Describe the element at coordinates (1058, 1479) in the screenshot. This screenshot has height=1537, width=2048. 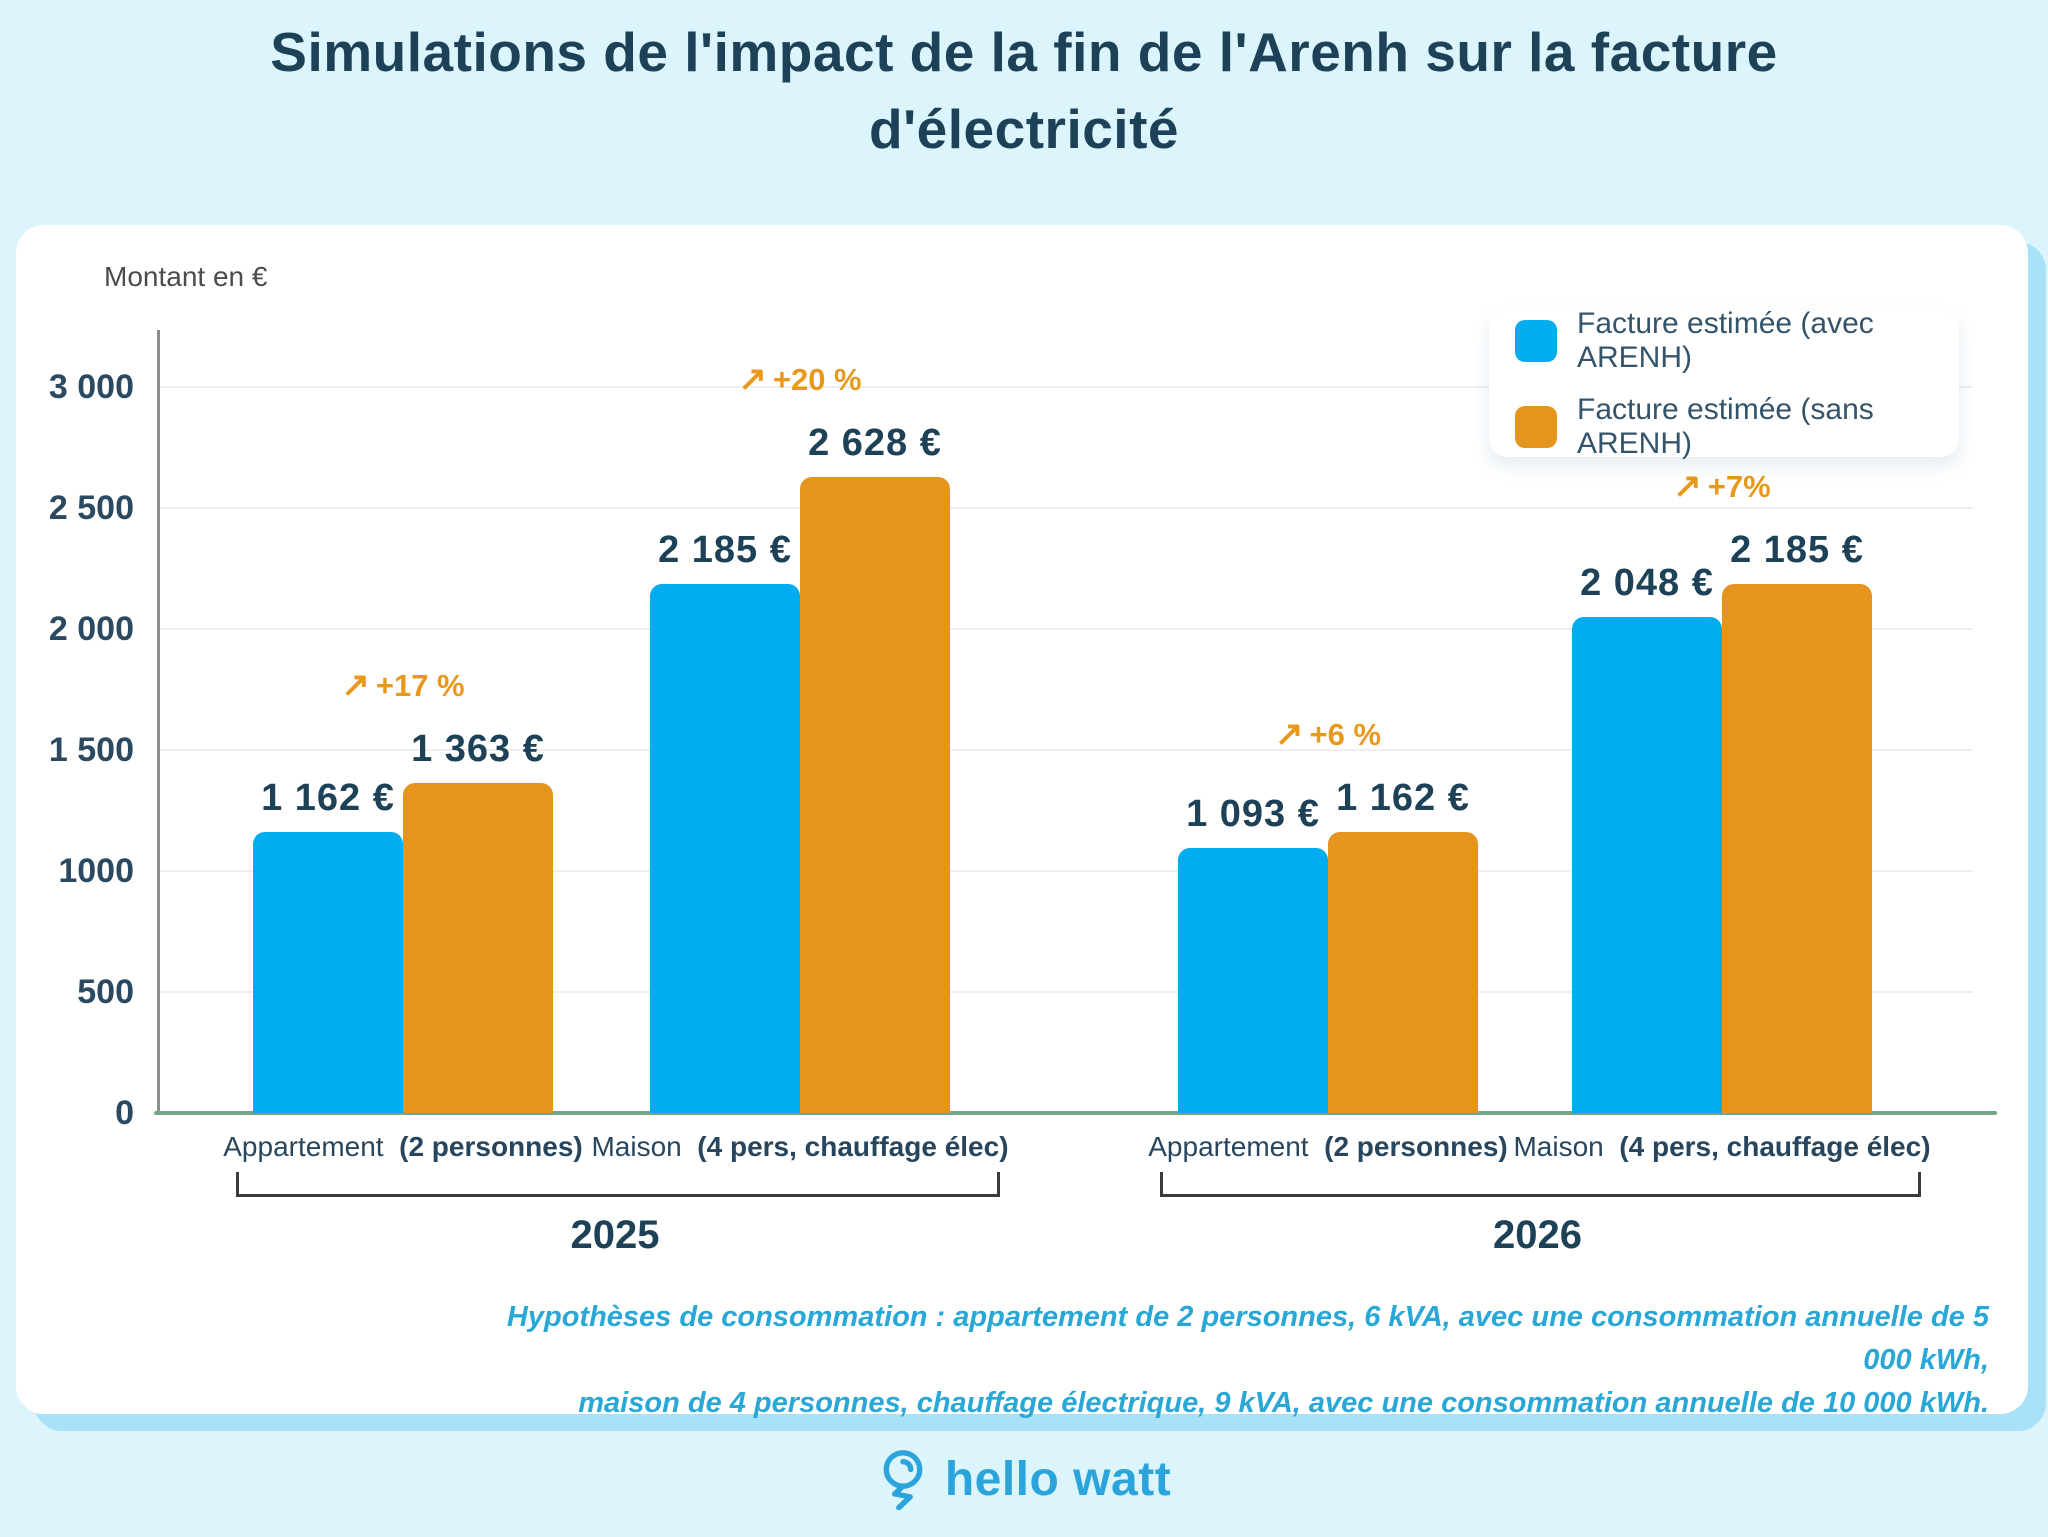
I see `brand-name: hello watt` at that location.